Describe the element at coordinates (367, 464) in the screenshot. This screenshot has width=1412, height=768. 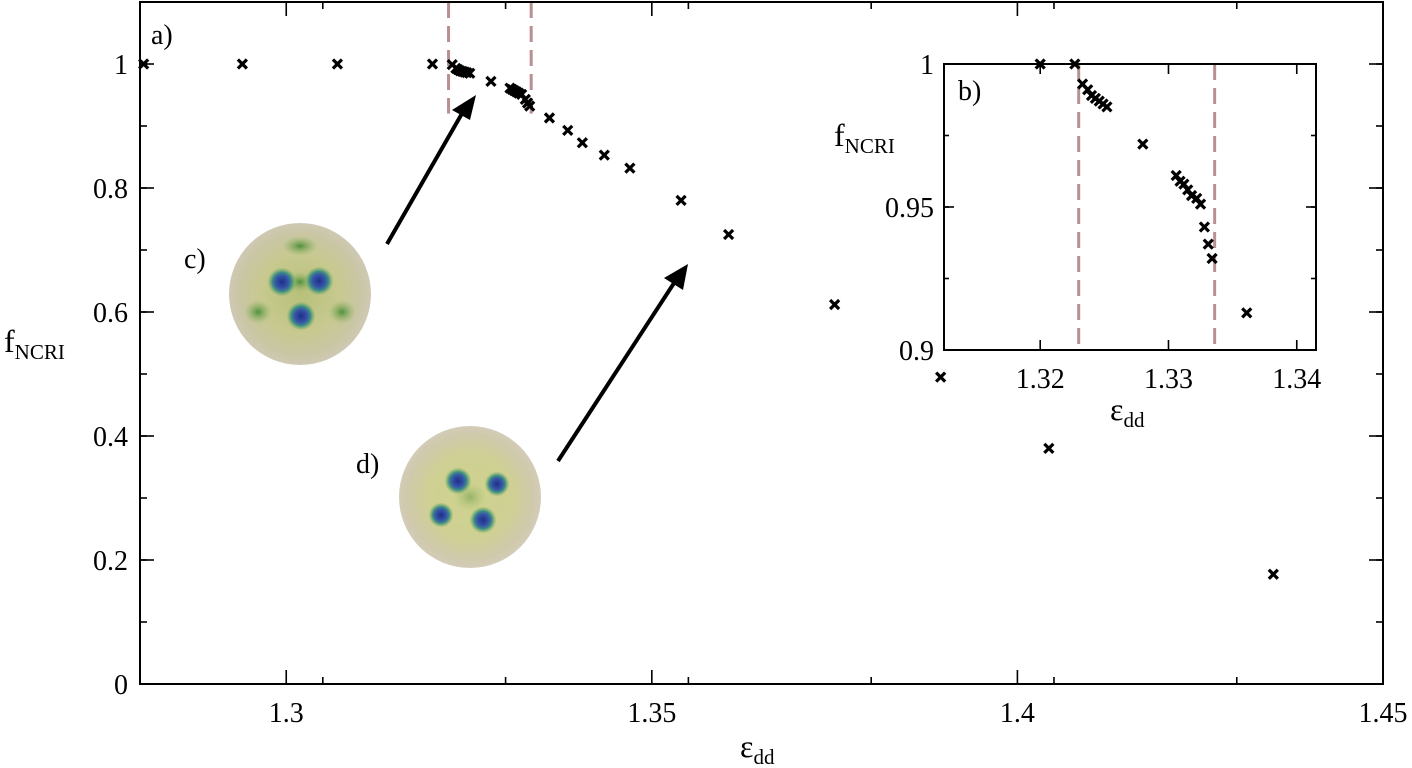
I see `panel-label-d: d)` at that location.